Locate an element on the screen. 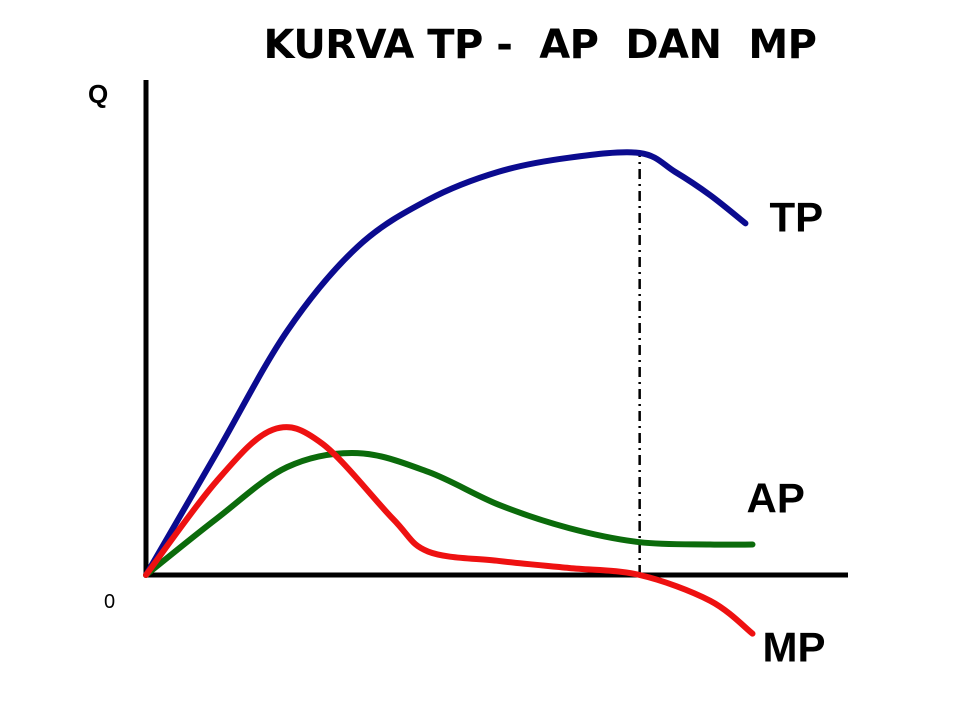  series-tp-label: TP is located at coordinates (796, 216).